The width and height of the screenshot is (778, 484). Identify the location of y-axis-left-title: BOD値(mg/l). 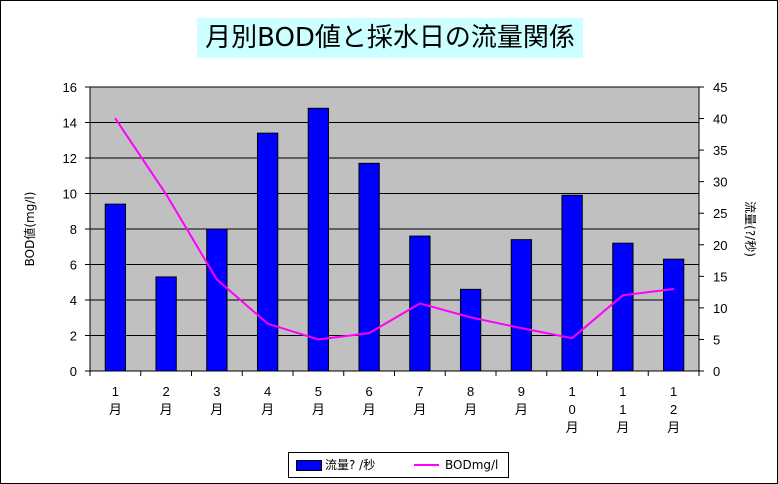
(29, 229).